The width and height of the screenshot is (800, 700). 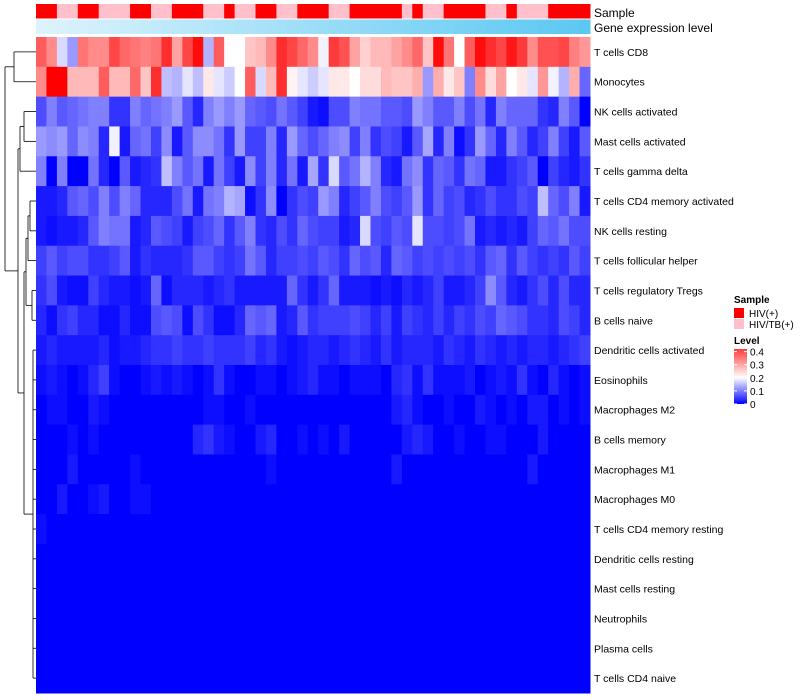 What do you see at coordinates (739, 324) in the screenshot?
I see `legend-swatch-hivtb` at bounding box center [739, 324].